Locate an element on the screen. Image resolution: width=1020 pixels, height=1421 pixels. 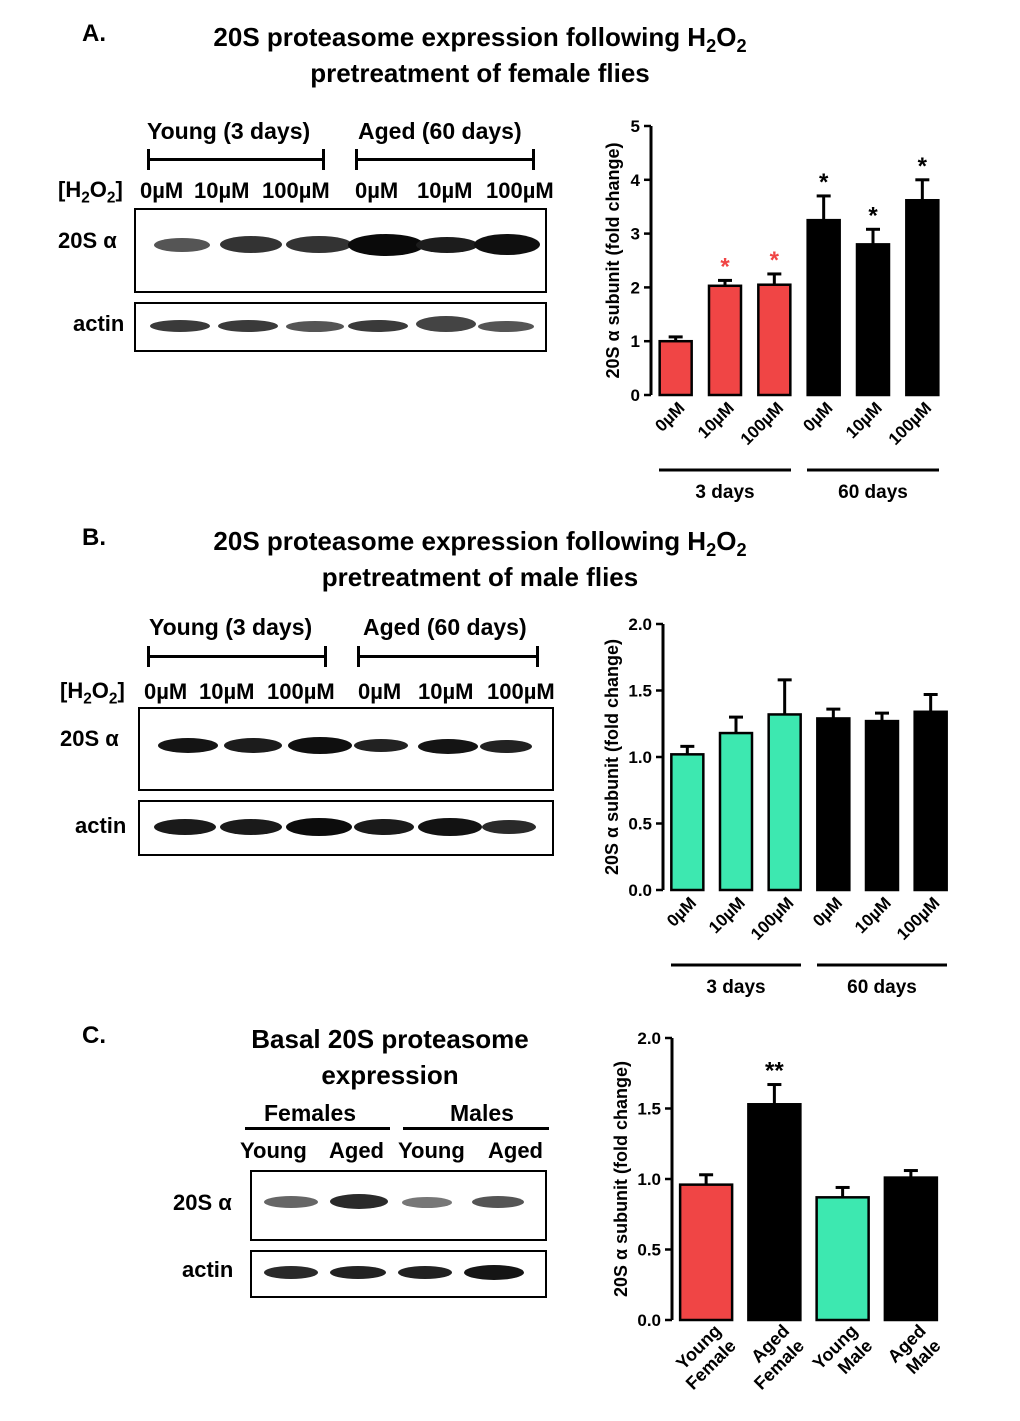
y-tick-label: 1 is located at coordinates (635, 341).